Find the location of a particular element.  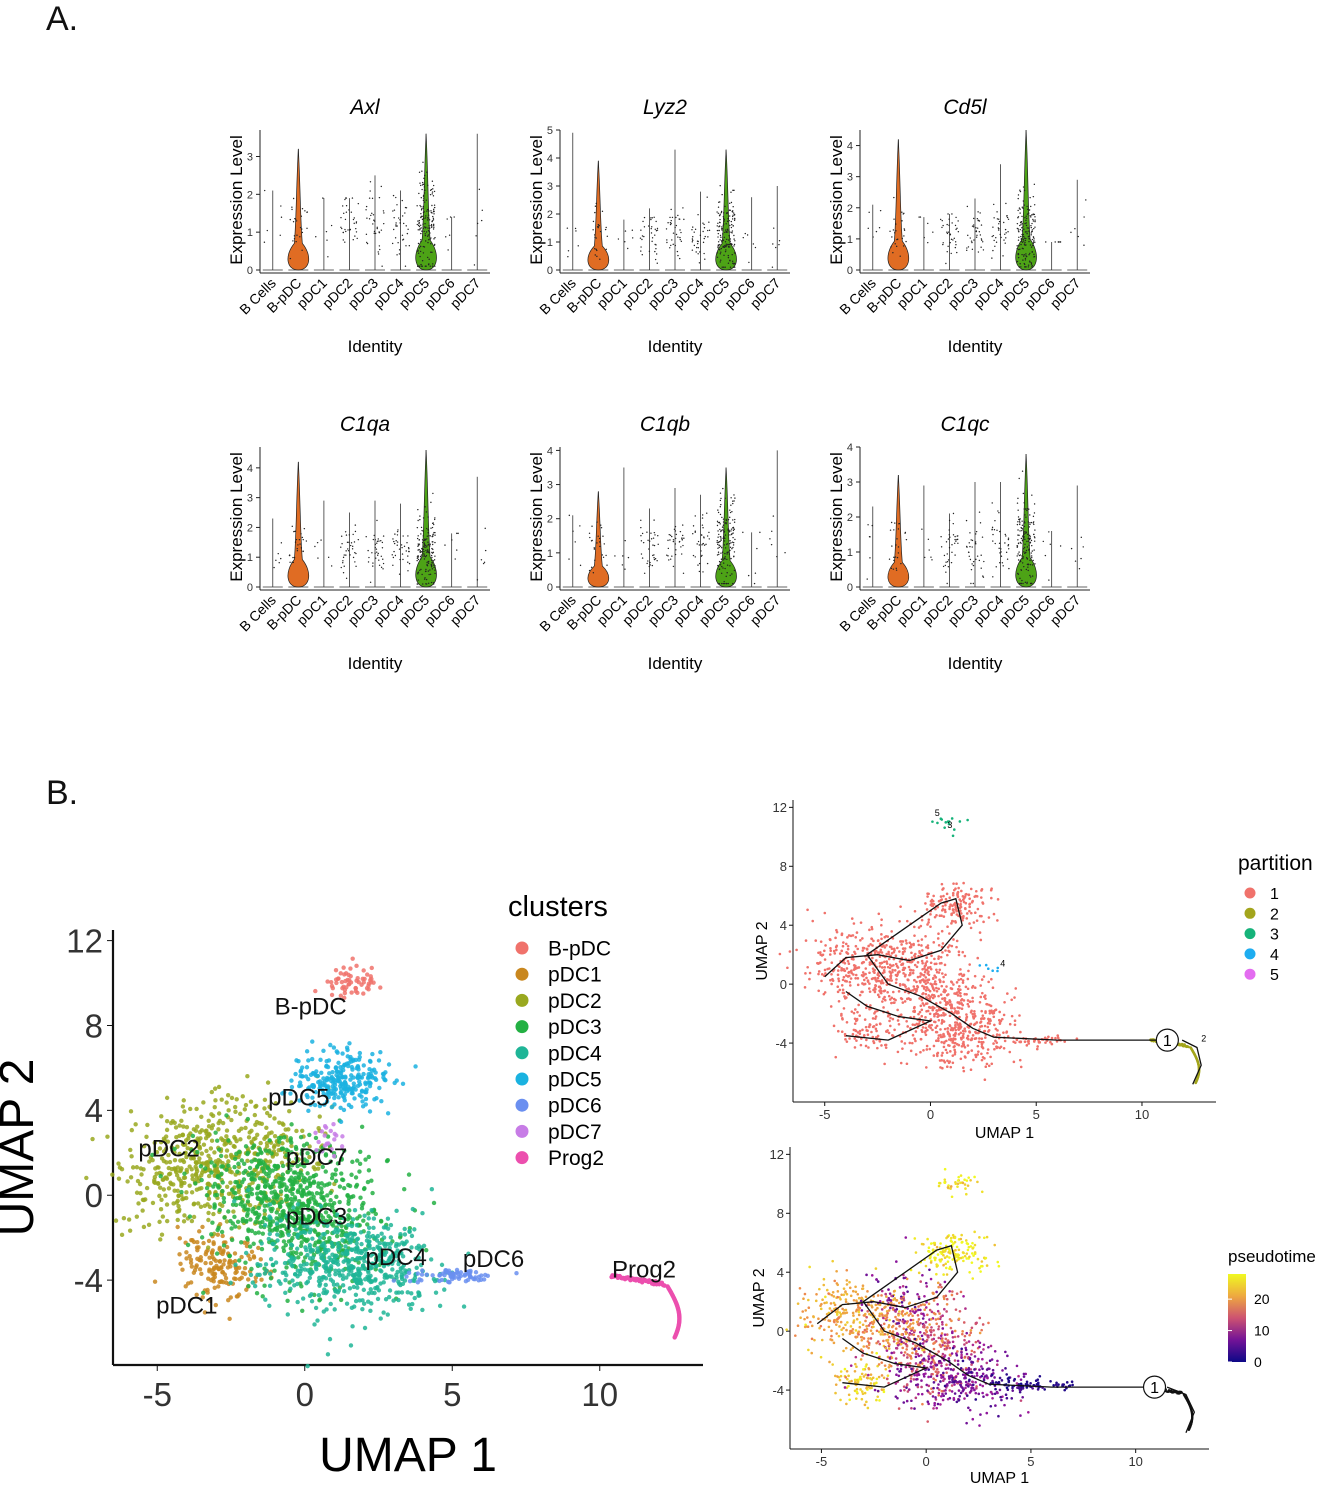

violin-ylabel: Expression Level is located at coordinates (236, 516).